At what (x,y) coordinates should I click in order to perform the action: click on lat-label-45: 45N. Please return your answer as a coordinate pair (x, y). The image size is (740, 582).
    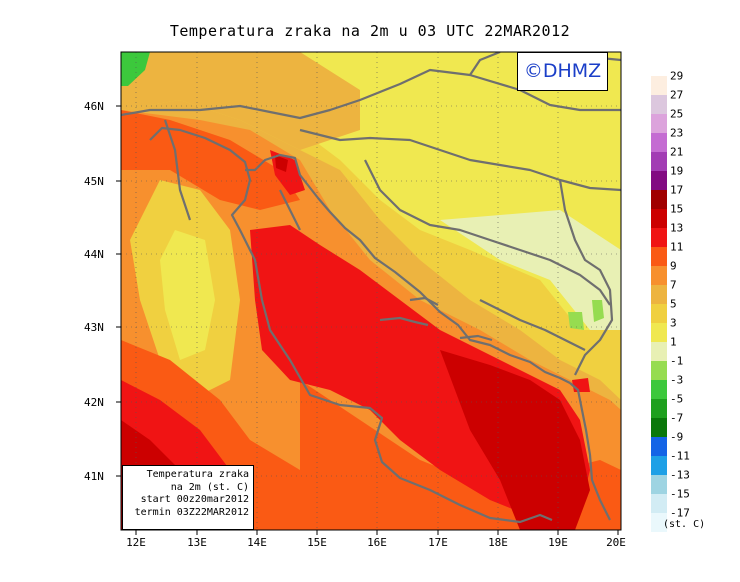
    Looking at the image, I should click on (94, 181).